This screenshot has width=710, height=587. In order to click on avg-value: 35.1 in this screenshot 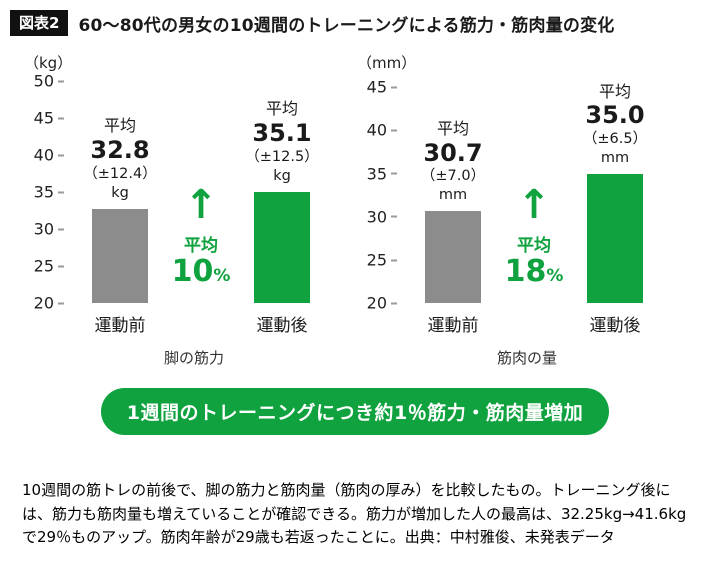, I will do `click(282, 133)`.